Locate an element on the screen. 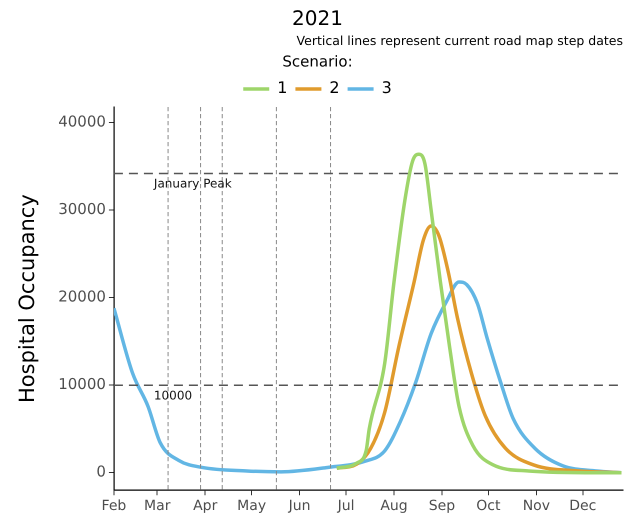  ref-line-label: January Peak is located at coordinates (192, 183).